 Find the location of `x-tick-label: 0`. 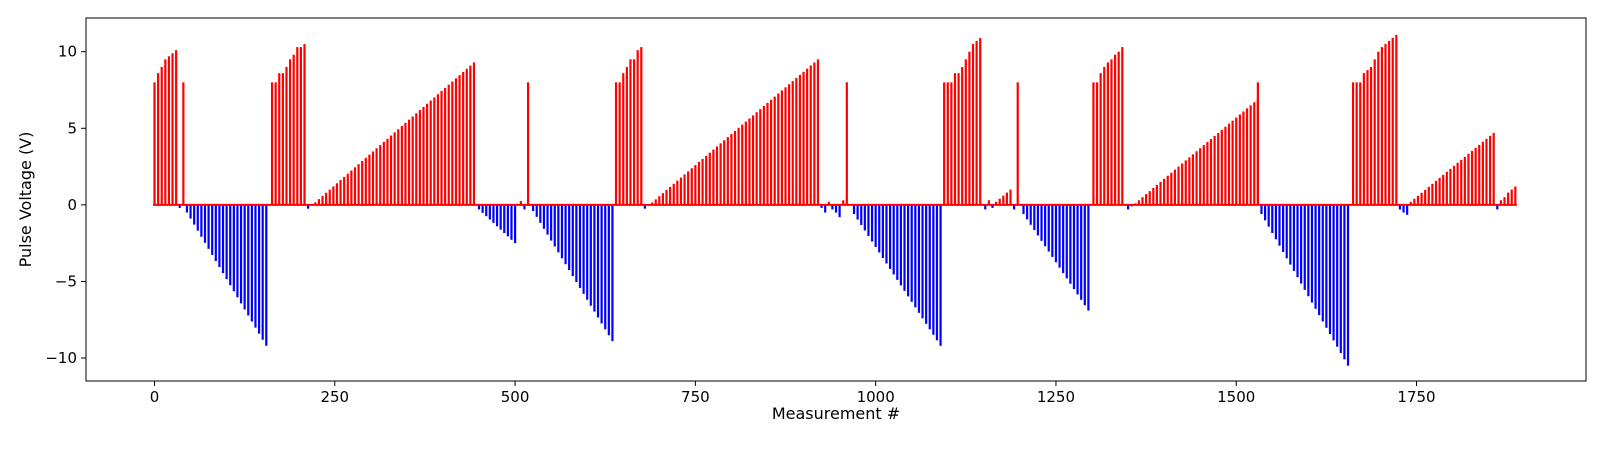

x-tick-label: 0 is located at coordinates (155, 397).